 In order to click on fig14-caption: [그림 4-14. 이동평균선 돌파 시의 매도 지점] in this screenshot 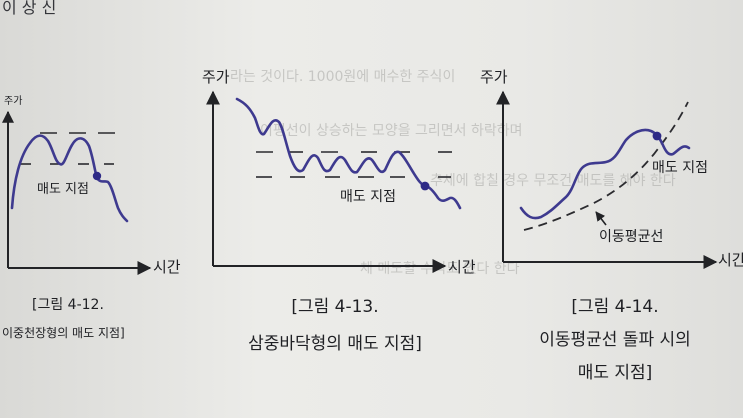, I will do `click(615, 337)`.